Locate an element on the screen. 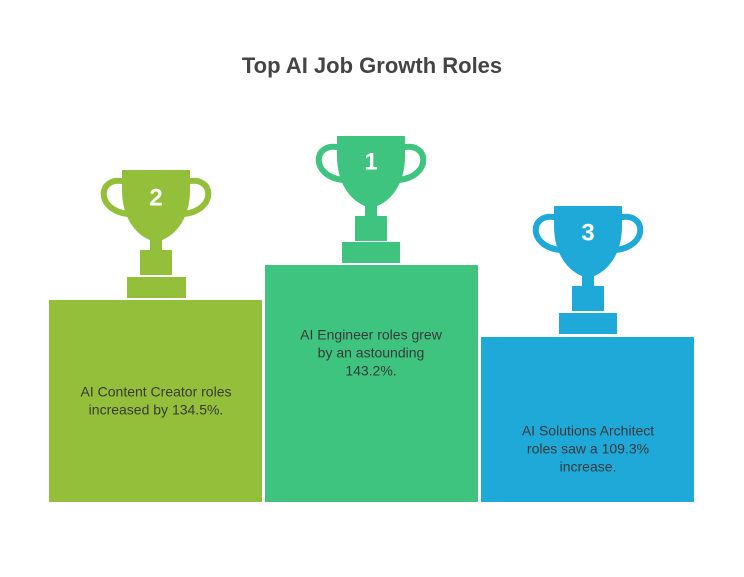 This screenshot has width=744, height=577. description: roles saw a 109.3% is located at coordinates (588, 449).